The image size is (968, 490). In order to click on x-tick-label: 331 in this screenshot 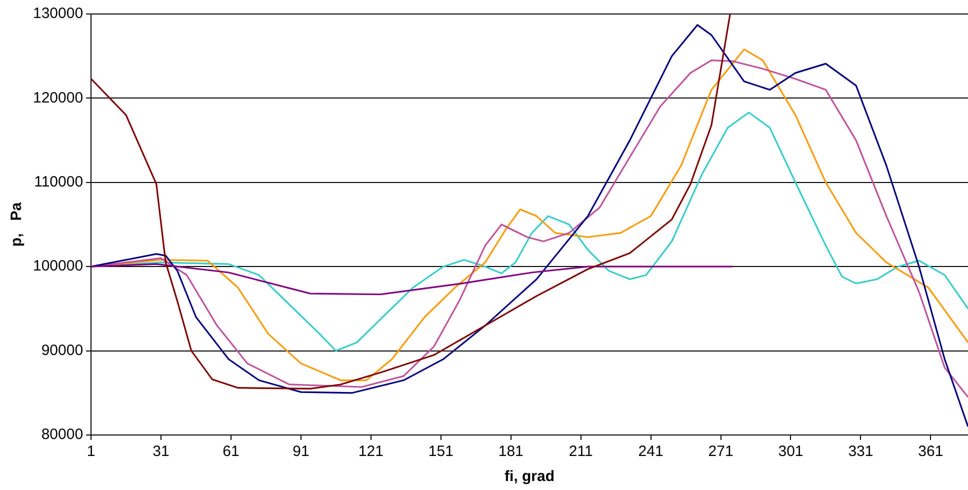, I will do `click(861, 451)`.